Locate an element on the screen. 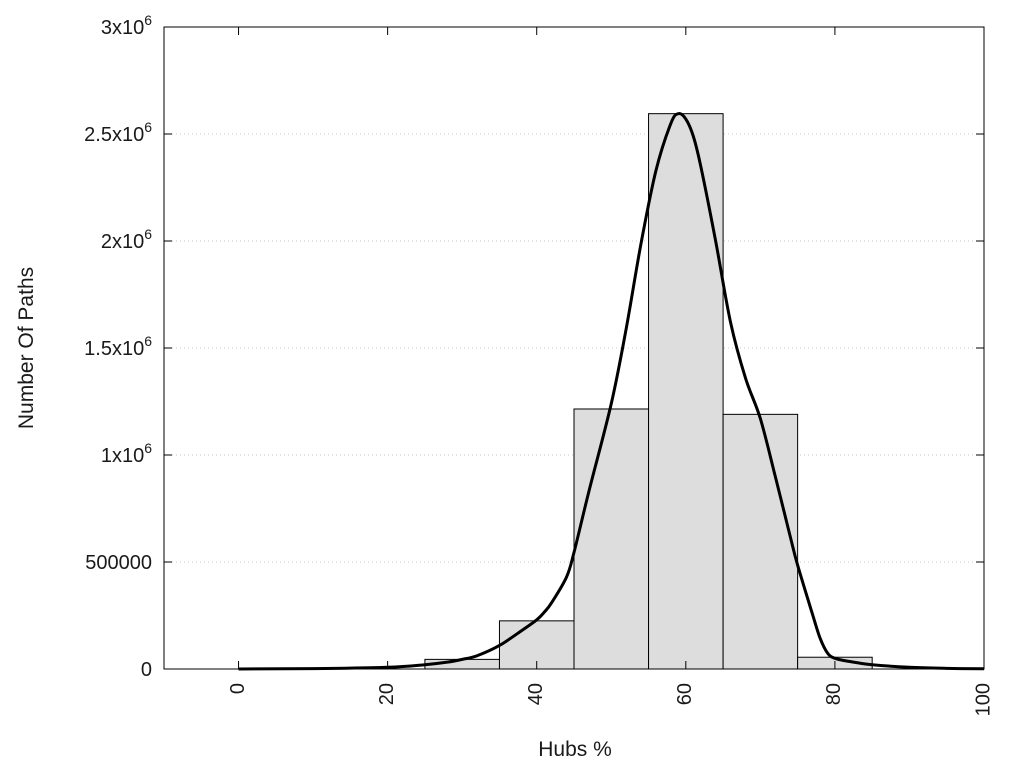  x-tick-label: 80 is located at coordinates (834, 694).